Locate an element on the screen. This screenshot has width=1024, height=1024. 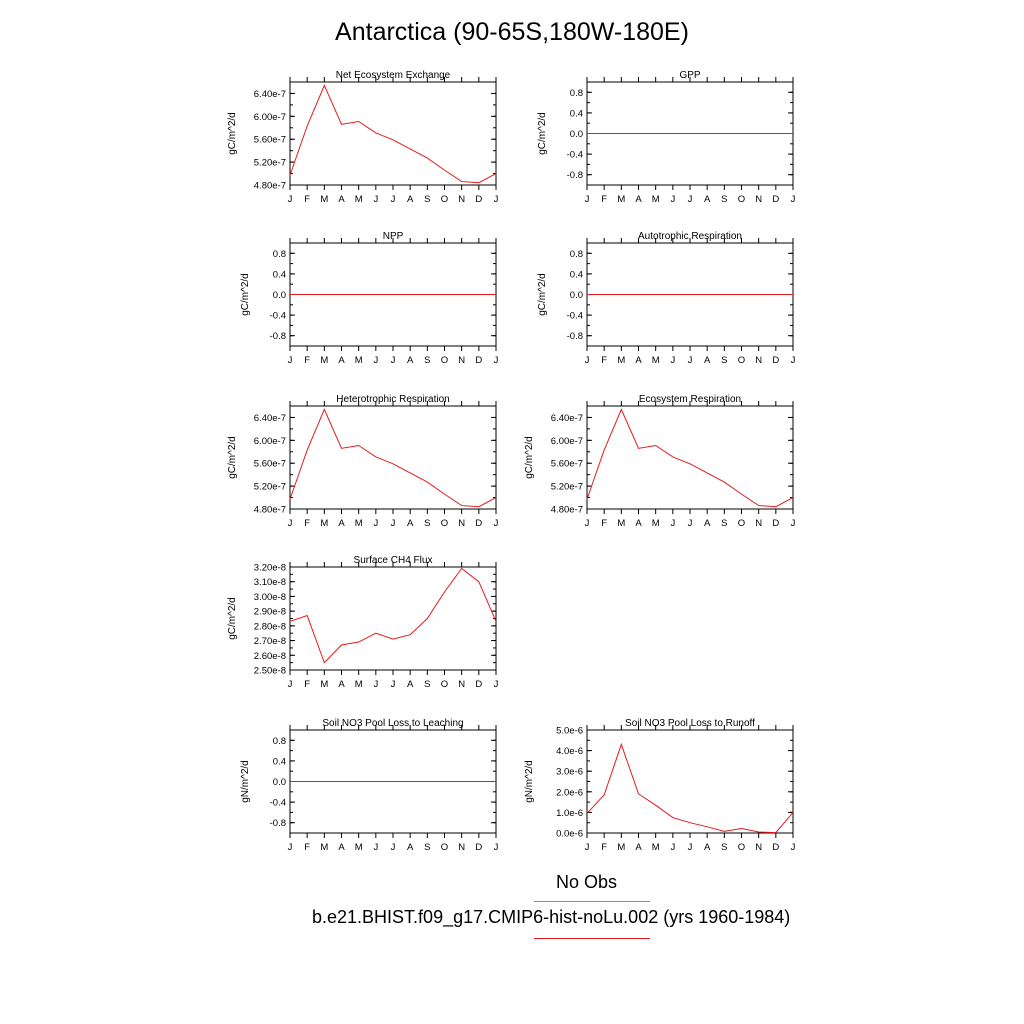
y-tick-label: 5.0e-6 is located at coordinates (569, 731).